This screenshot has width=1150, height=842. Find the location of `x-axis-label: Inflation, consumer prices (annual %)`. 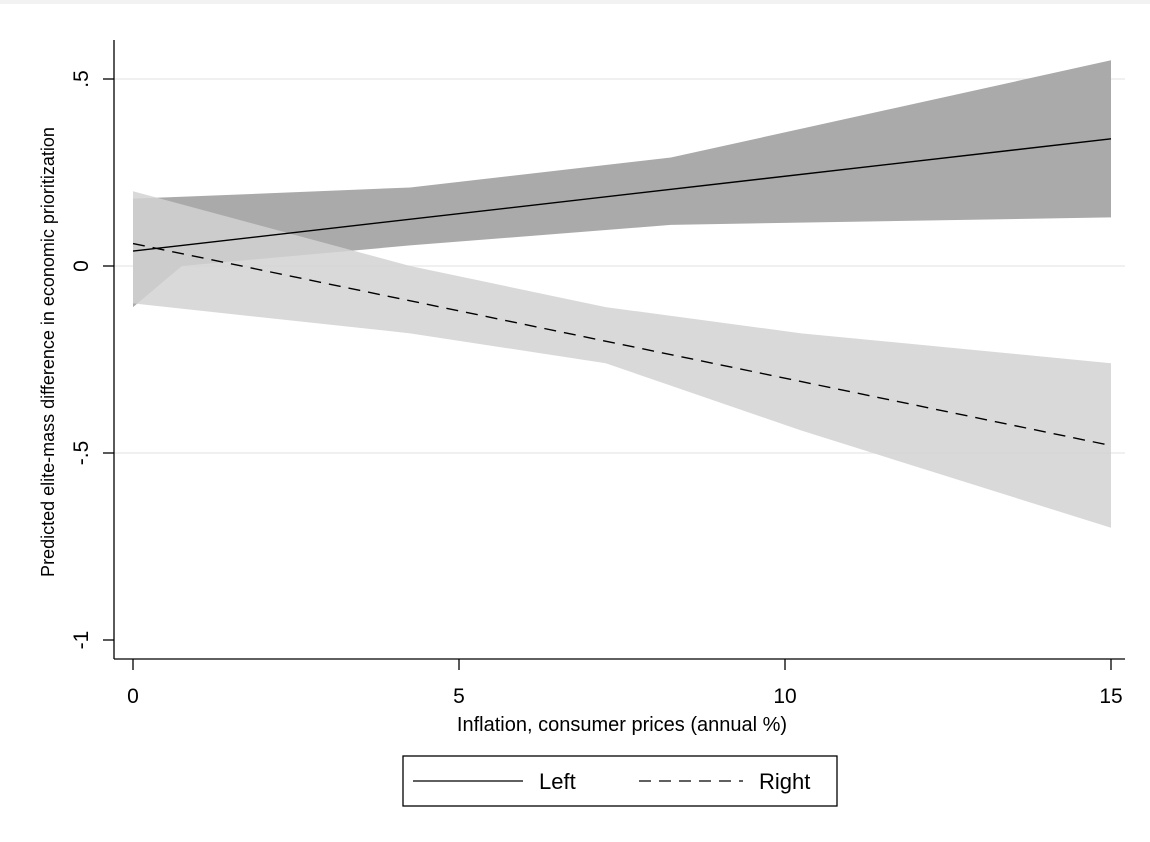

x-axis-label: Inflation, consumer prices (annual %) is located at coordinates (622, 725).